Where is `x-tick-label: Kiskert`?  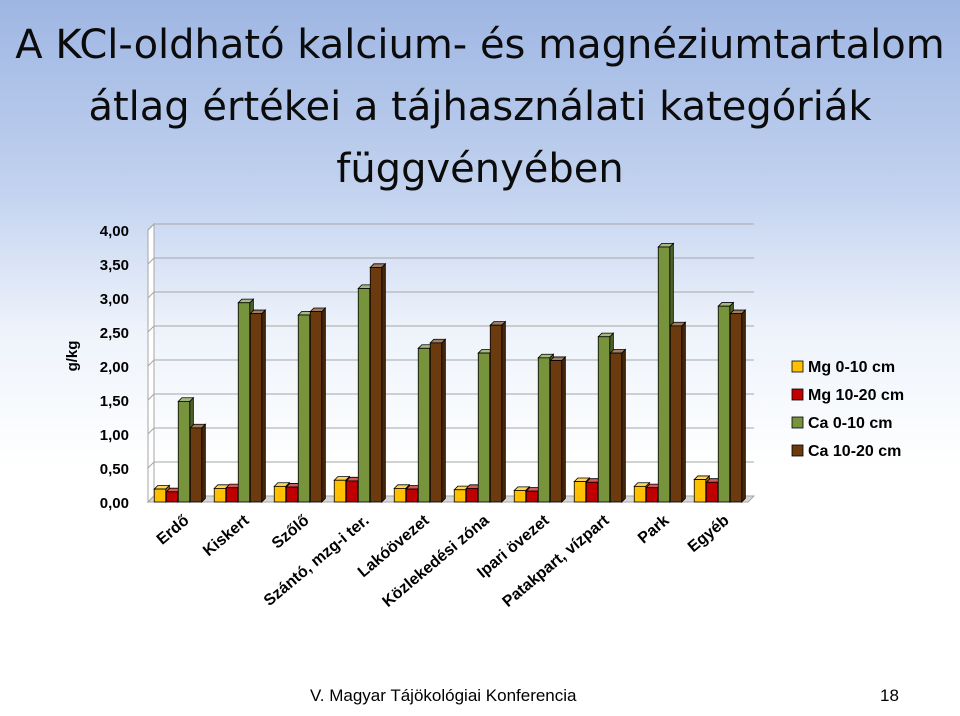
x-tick-label: Kiskert is located at coordinates (226, 536).